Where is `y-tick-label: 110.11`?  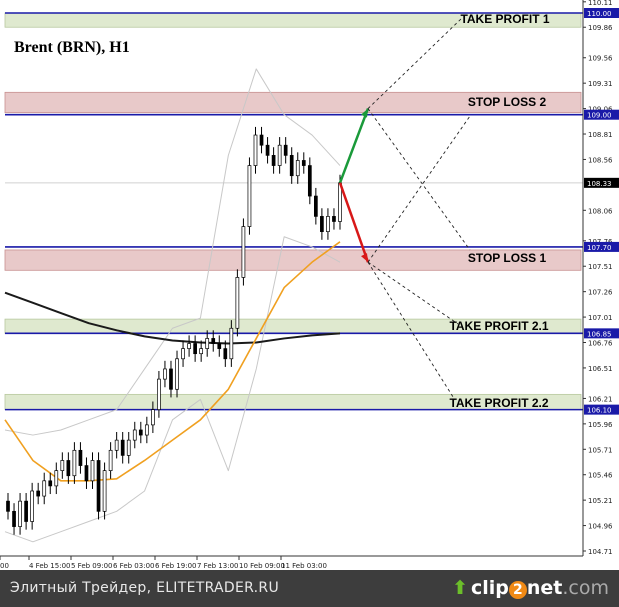
y-tick-label: 110.11 is located at coordinates (600, 3).